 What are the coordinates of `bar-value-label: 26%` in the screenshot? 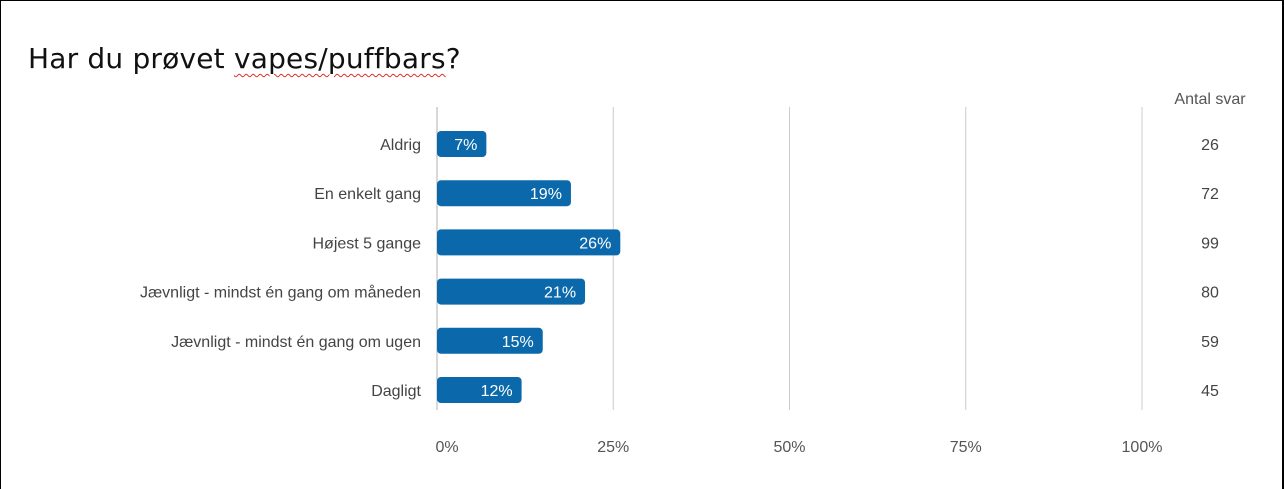 It's located at (595, 243).